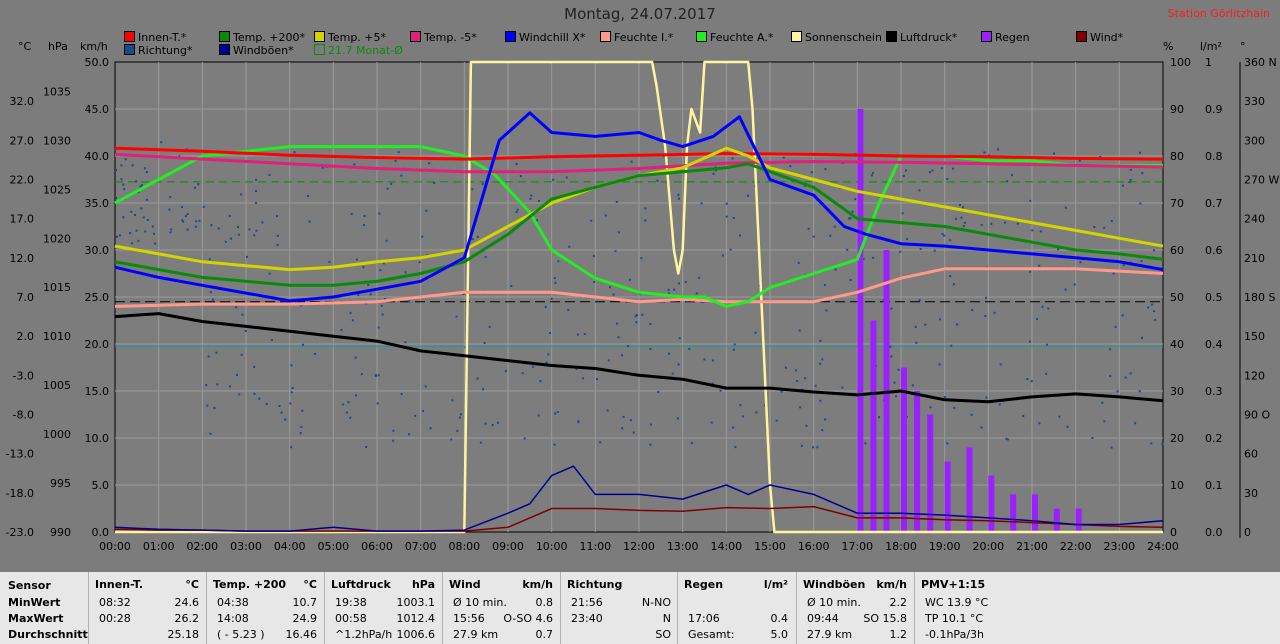 This screenshot has width=1280, height=644. I want to click on x-tick-label: 21:00, so click(1032, 546).